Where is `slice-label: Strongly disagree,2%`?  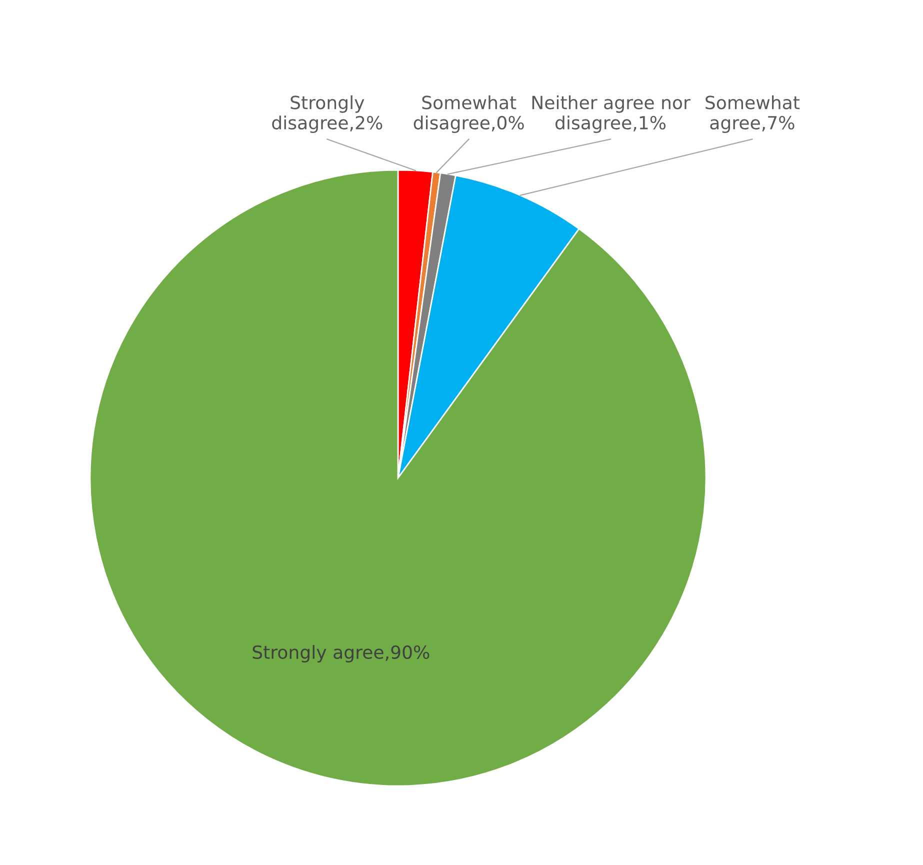 slice-label: Strongly disagree,2% is located at coordinates (327, 114).